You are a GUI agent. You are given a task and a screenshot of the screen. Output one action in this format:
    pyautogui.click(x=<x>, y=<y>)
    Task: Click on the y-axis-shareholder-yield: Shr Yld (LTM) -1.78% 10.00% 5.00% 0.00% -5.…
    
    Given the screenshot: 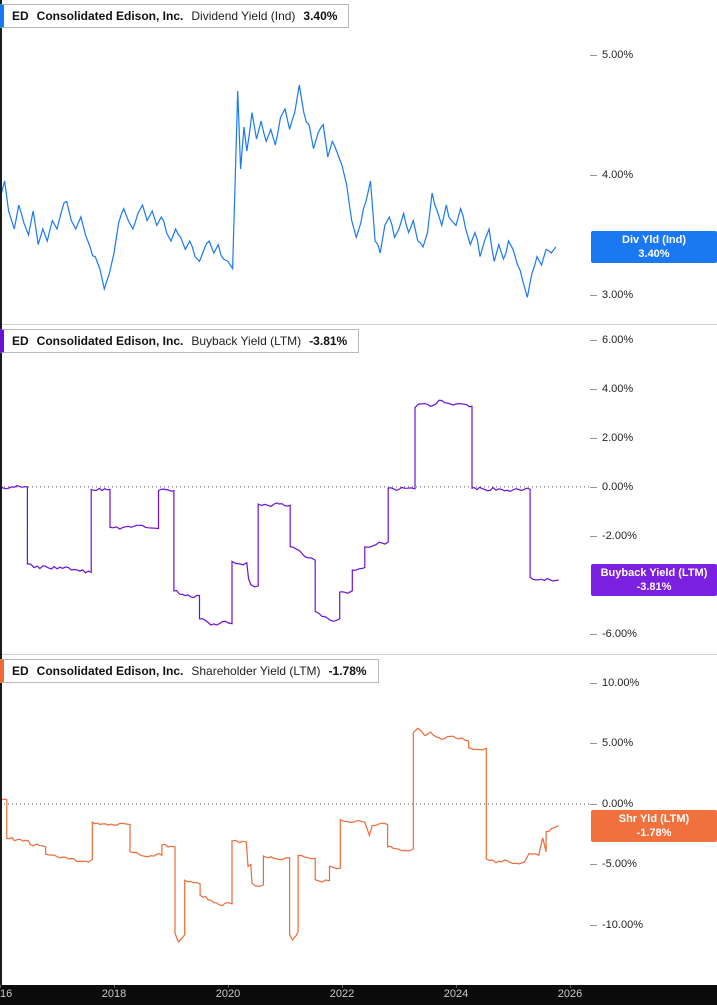 What is the action you would take?
    pyautogui.click(x=653, y=820)
    